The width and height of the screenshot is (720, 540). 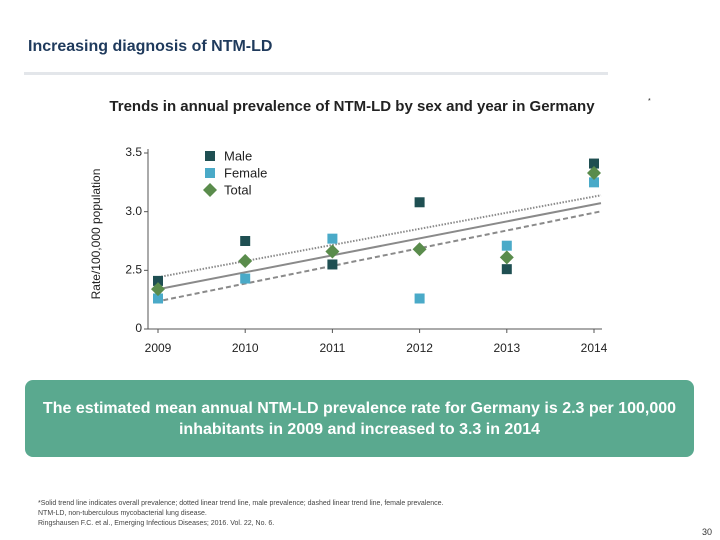 What do you see at coordinates (245, 348) in the screenshot?
I see `x-tick-label: 2010` at bounding box center [245, 348].